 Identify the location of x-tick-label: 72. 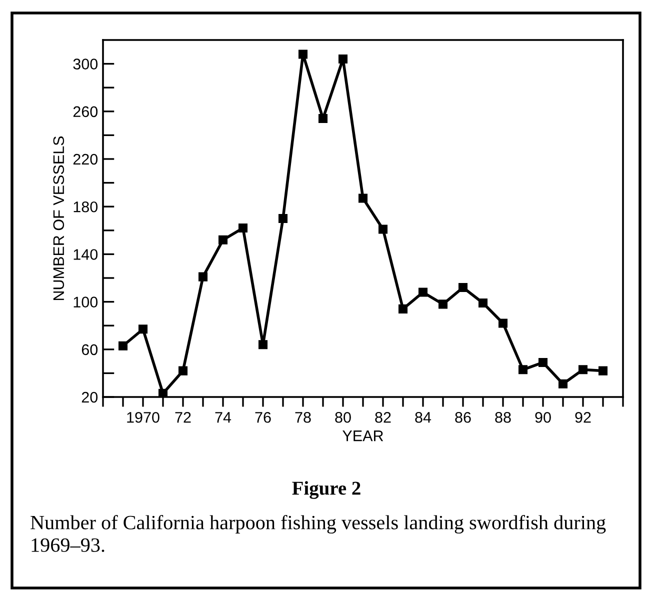
(183, 417).